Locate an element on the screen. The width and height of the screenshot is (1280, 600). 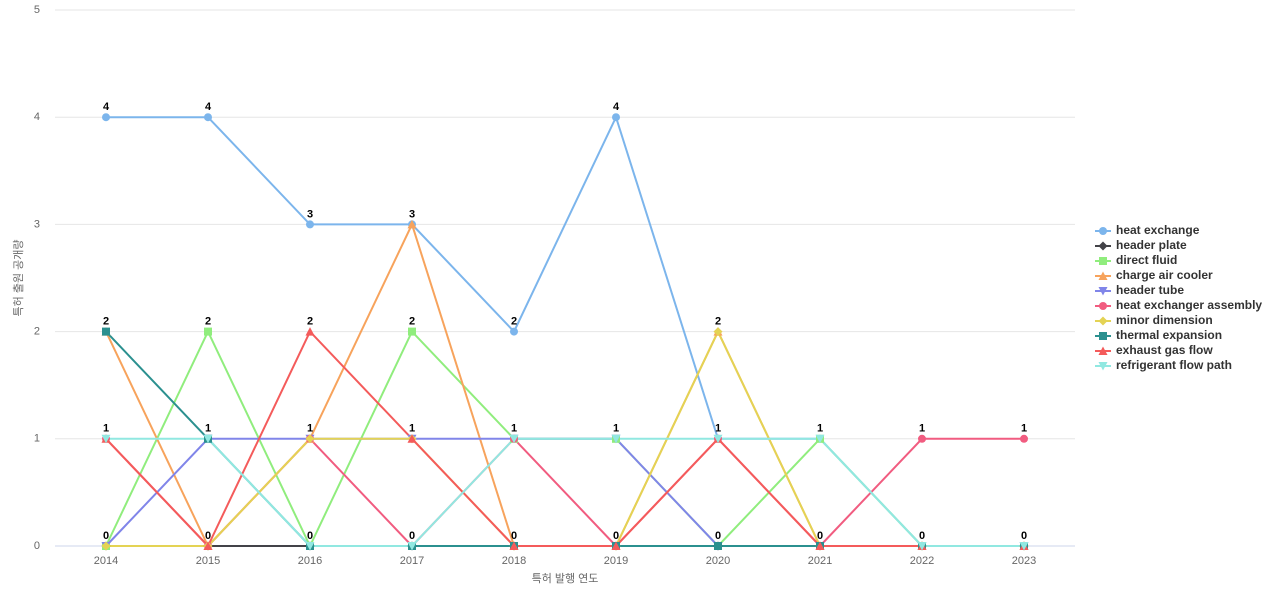
x-tick-label: 2016 is located at coordinates (310, 561).